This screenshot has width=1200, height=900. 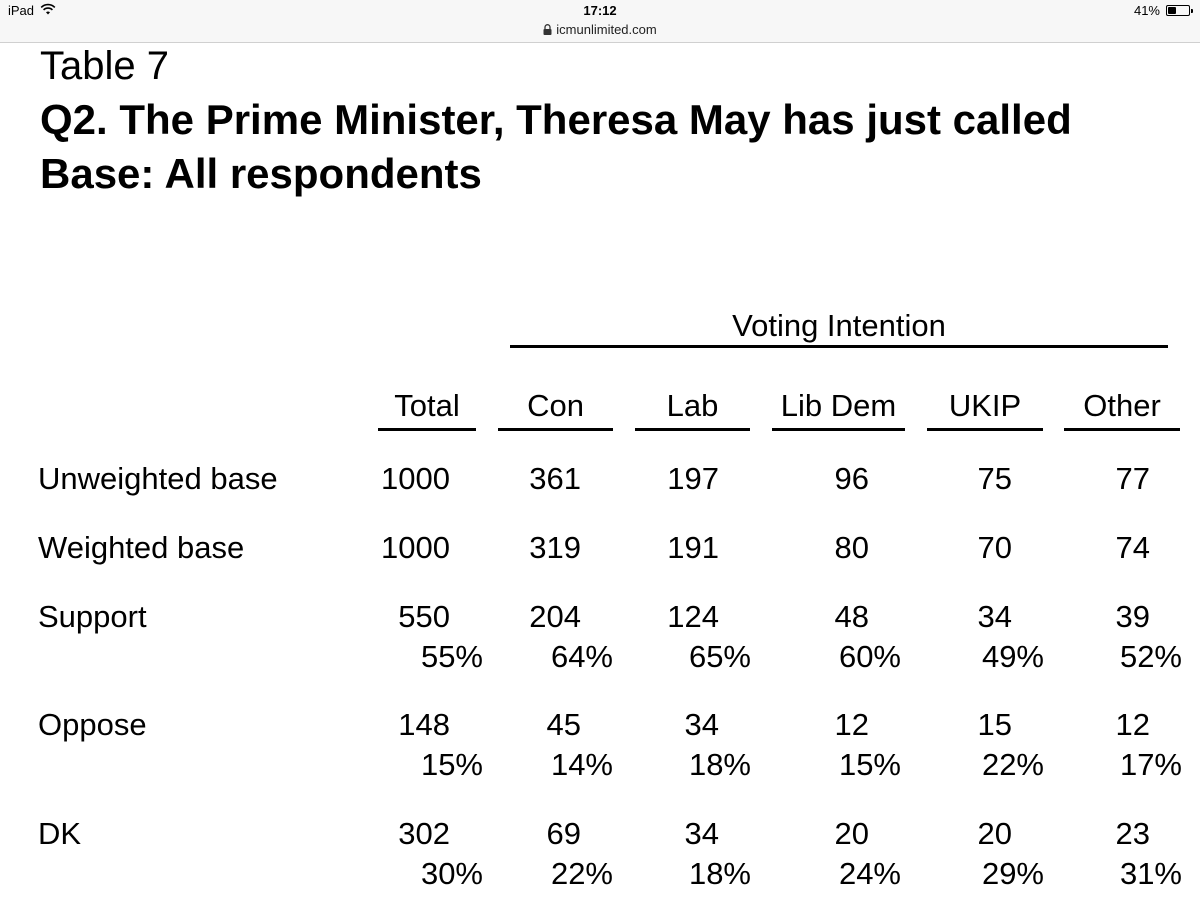 I want to click on col-underline-total, so click(x=427, y=429).